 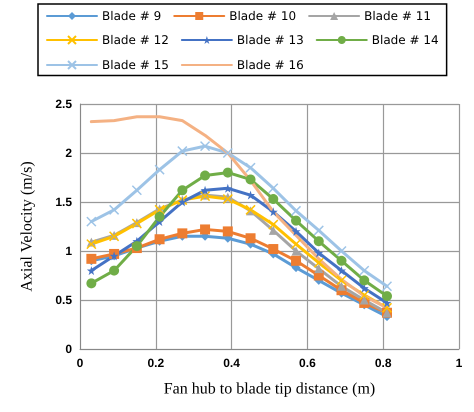 I want to click on legend-label: Blade # 13, so click(x=270, y=40).